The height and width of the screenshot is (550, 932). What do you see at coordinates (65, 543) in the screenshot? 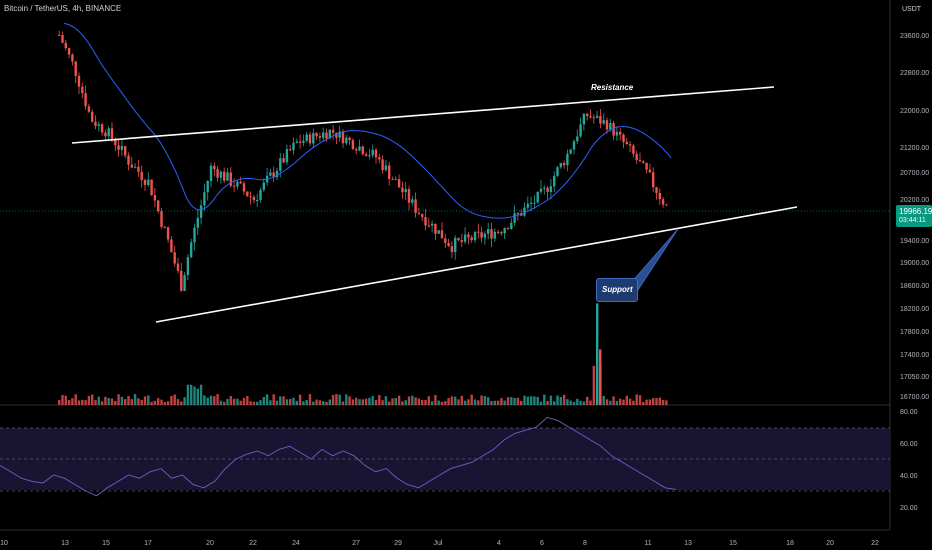
I see `date-axis-label: 13` at bounding box center [65, 543].